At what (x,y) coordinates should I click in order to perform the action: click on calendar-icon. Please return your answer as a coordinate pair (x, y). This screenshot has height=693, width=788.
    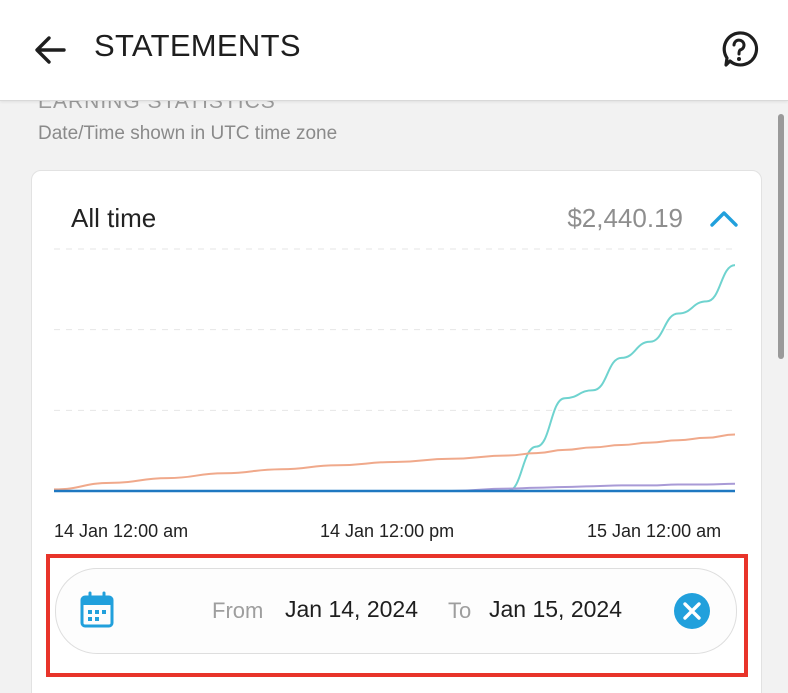
    Looking at the image, I should click on (97, 609).